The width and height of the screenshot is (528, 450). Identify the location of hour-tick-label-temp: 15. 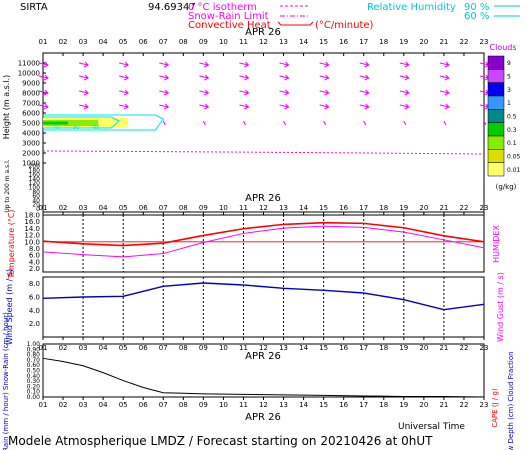
(323, 208).